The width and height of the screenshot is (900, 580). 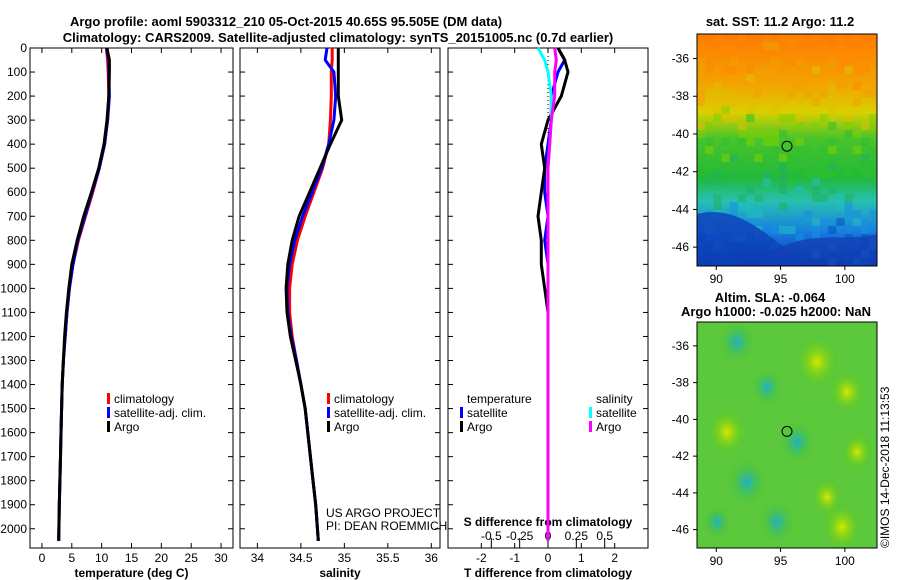 I want to click on legend-satellite-swatch, so click(x=108, y=412).